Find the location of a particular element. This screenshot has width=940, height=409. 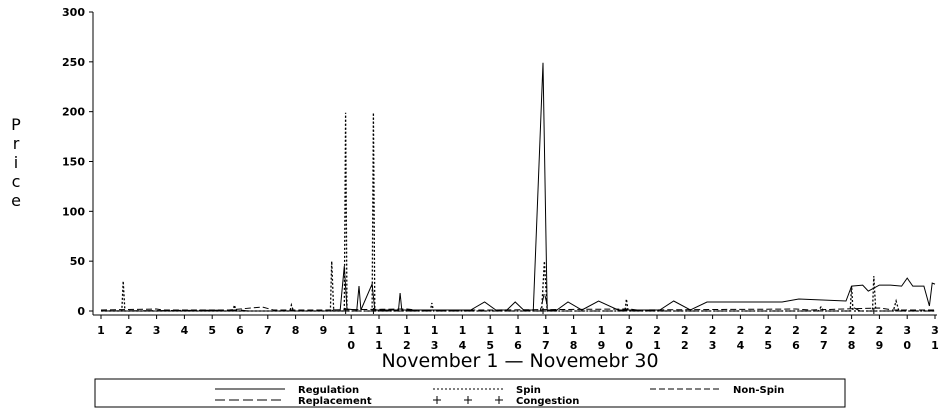

legend-non-spin-label: Non-Spin is located at coordinates (758, 390).